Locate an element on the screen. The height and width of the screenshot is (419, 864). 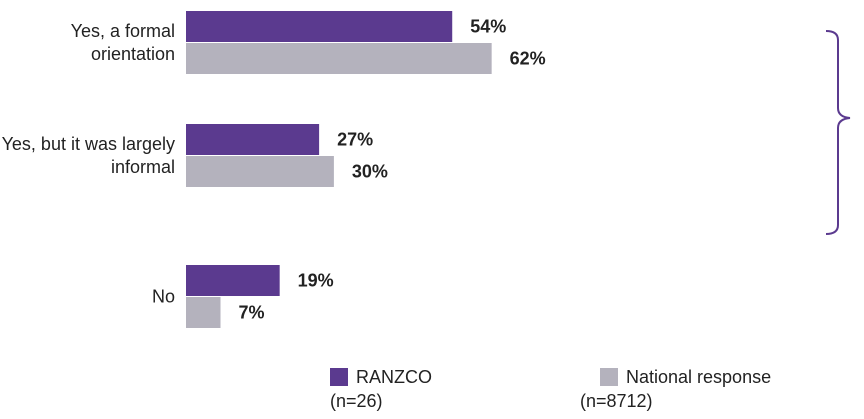
value-label: 7% is located at coordinates (252, 312).